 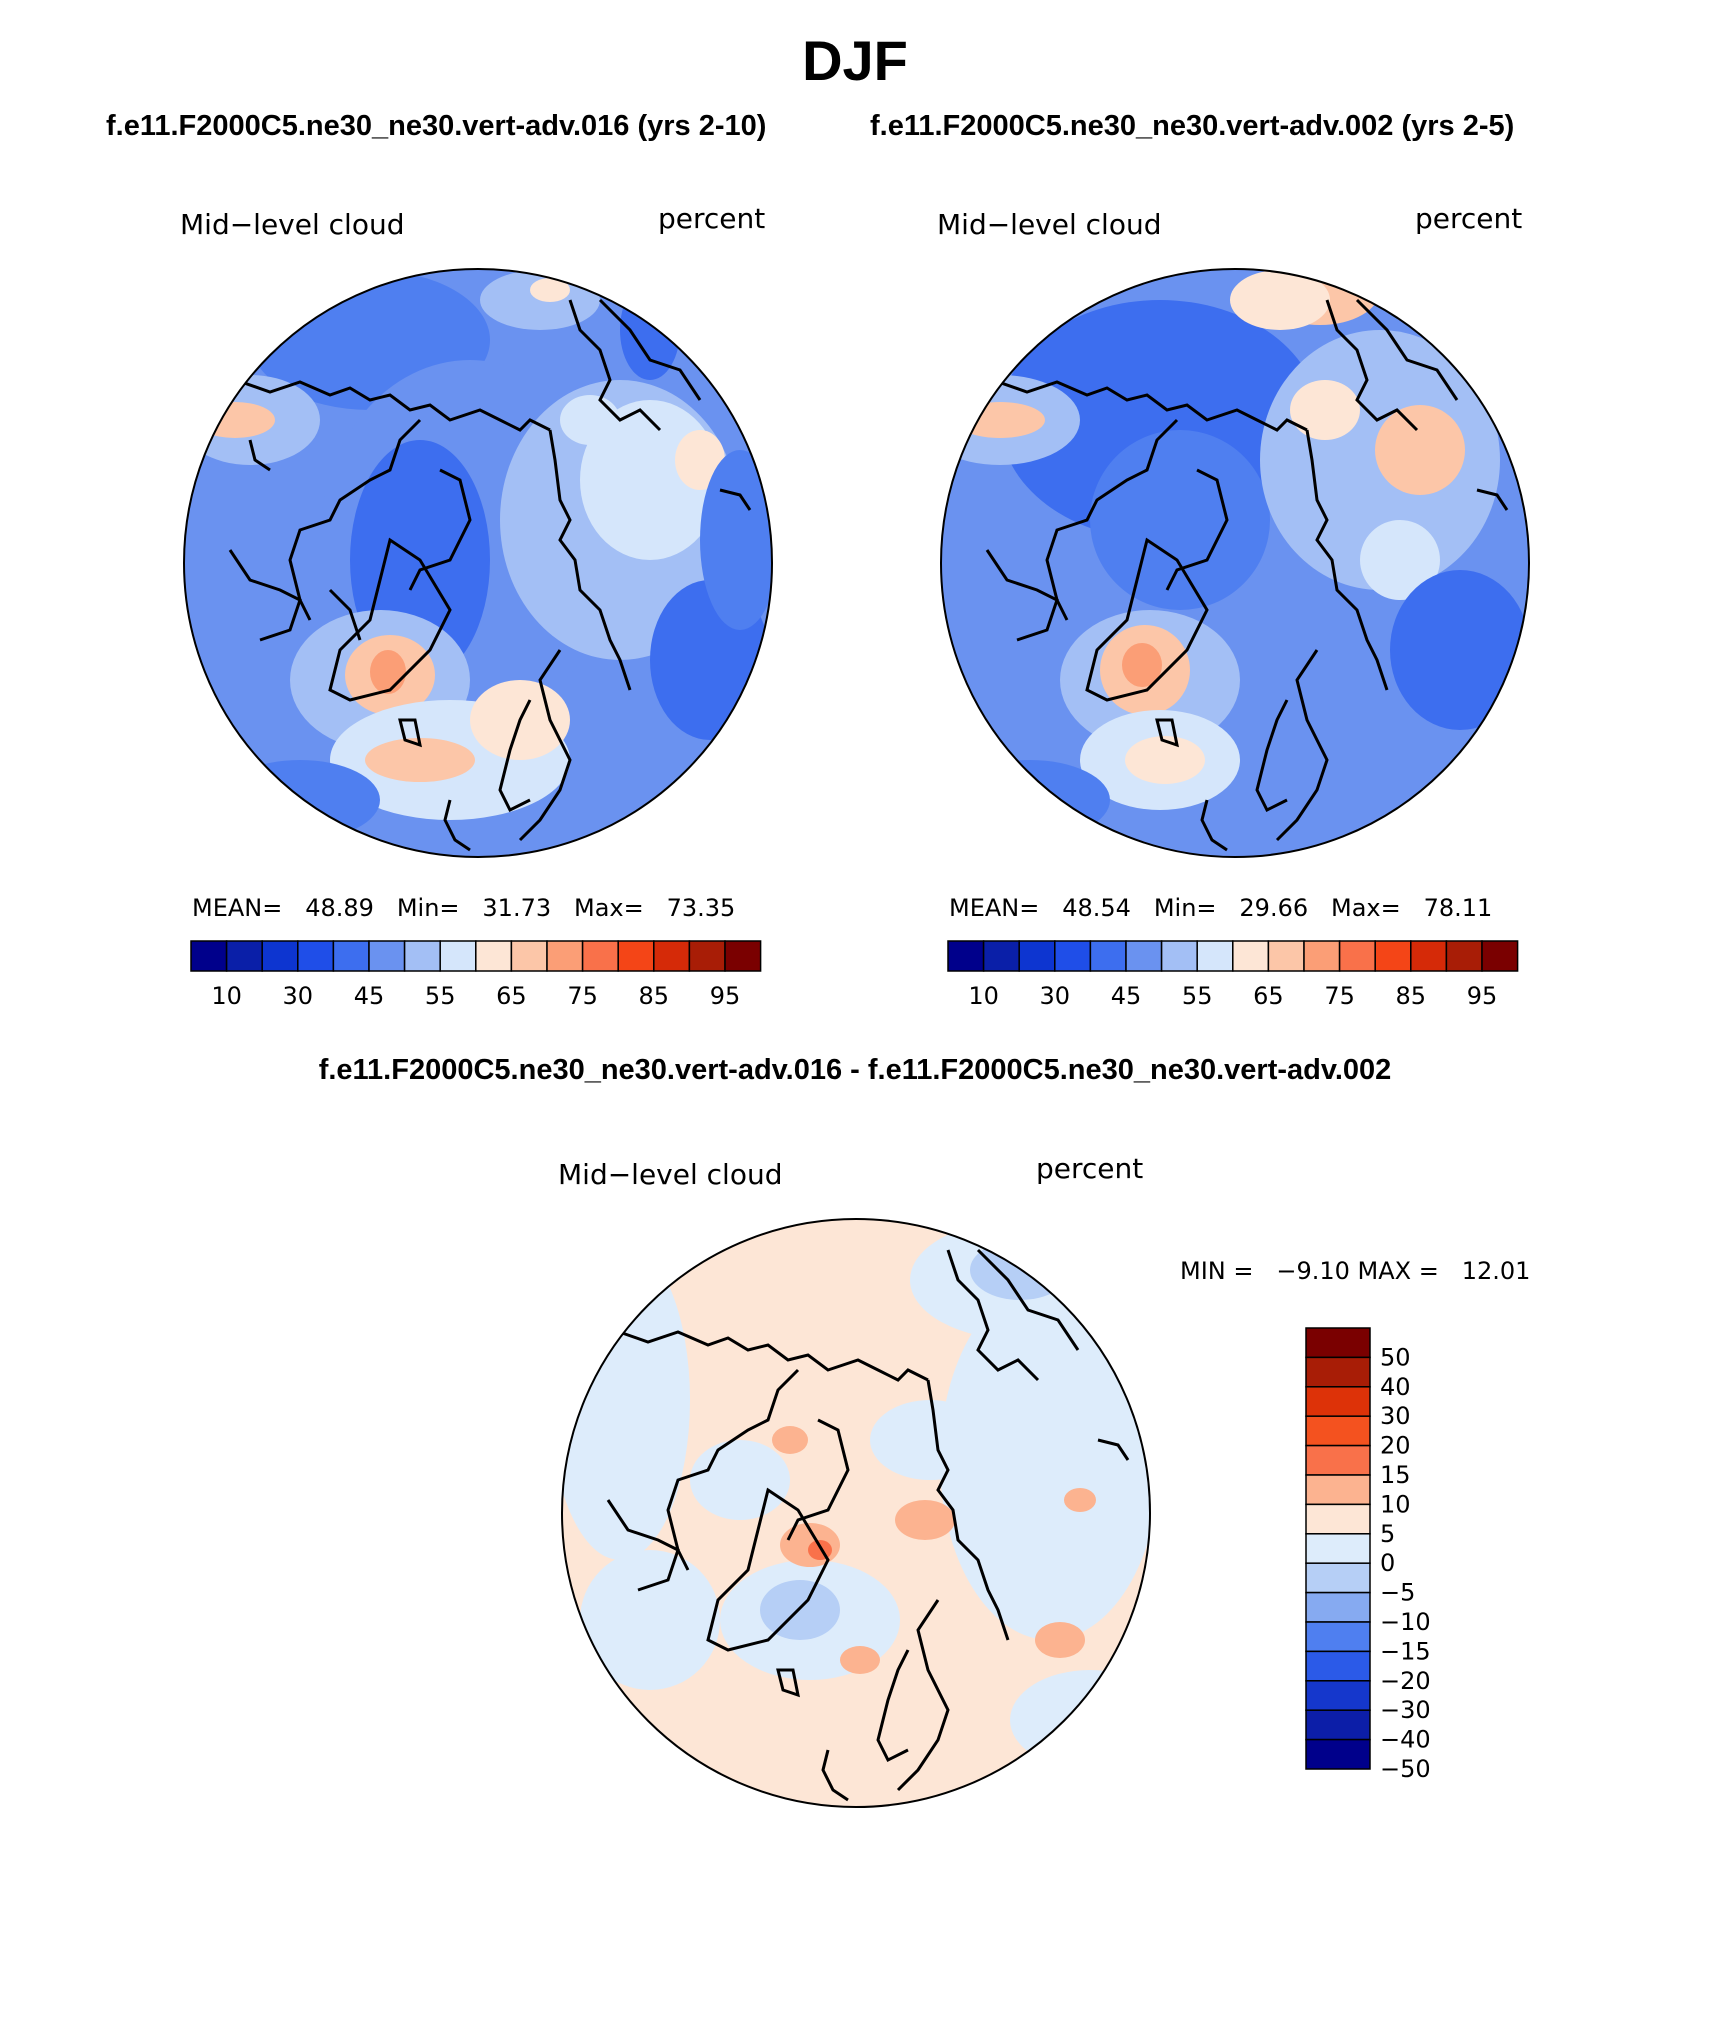 What do you see at coordinates (1055, 996) in the screenshot?
I see `panel-b-colorbar-tick-label: 30` at bounding box center [1055, 996].